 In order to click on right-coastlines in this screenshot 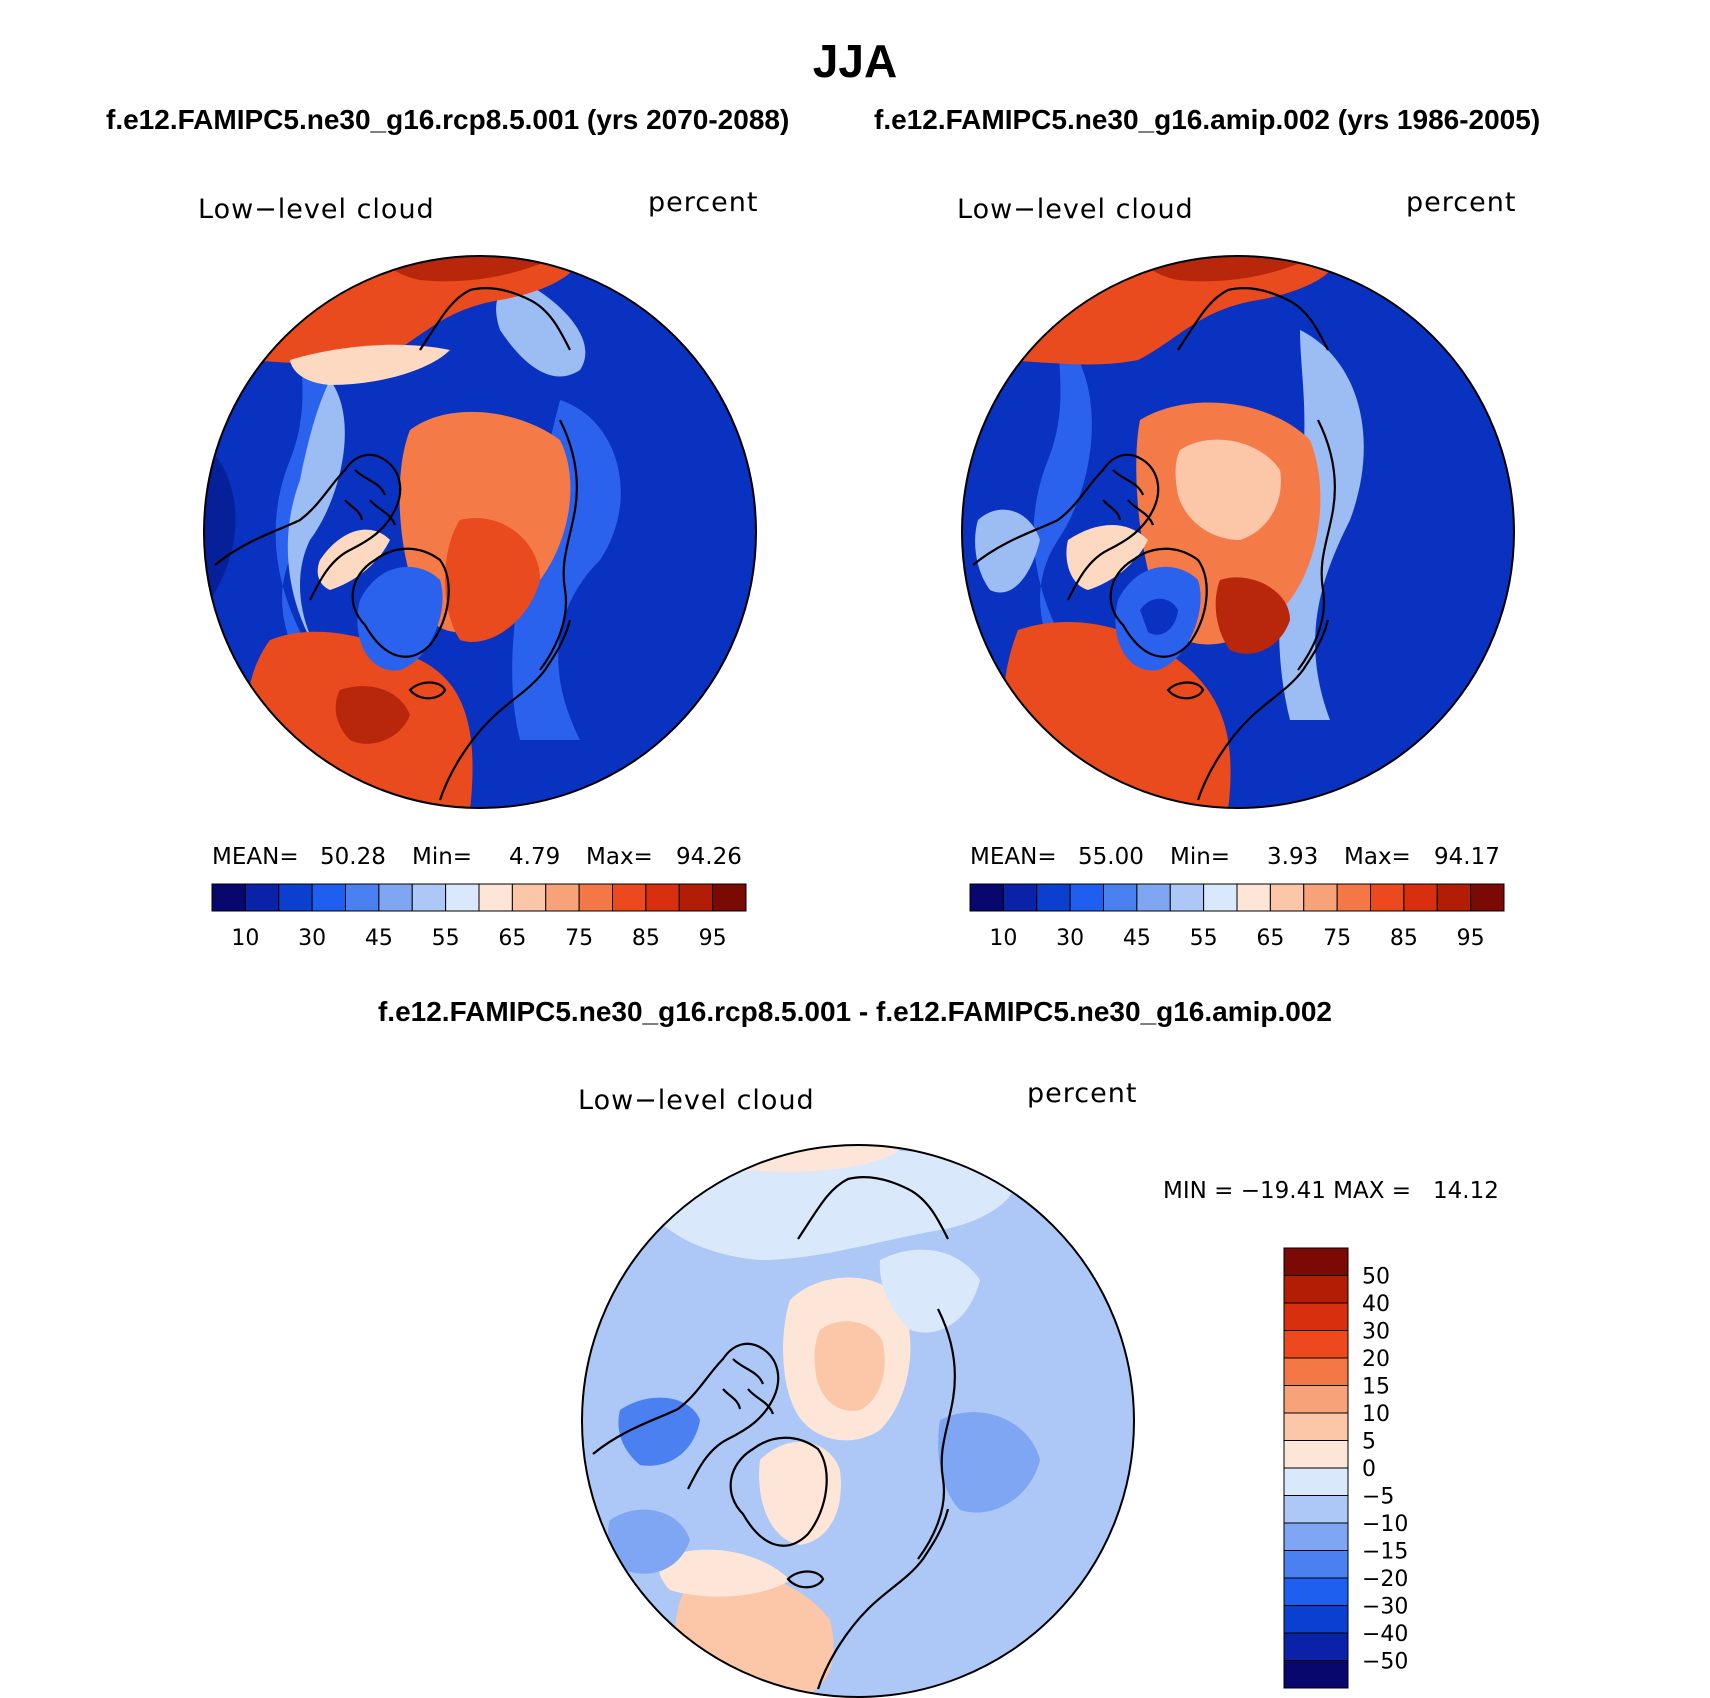, I will do `click(1154, 543)`.